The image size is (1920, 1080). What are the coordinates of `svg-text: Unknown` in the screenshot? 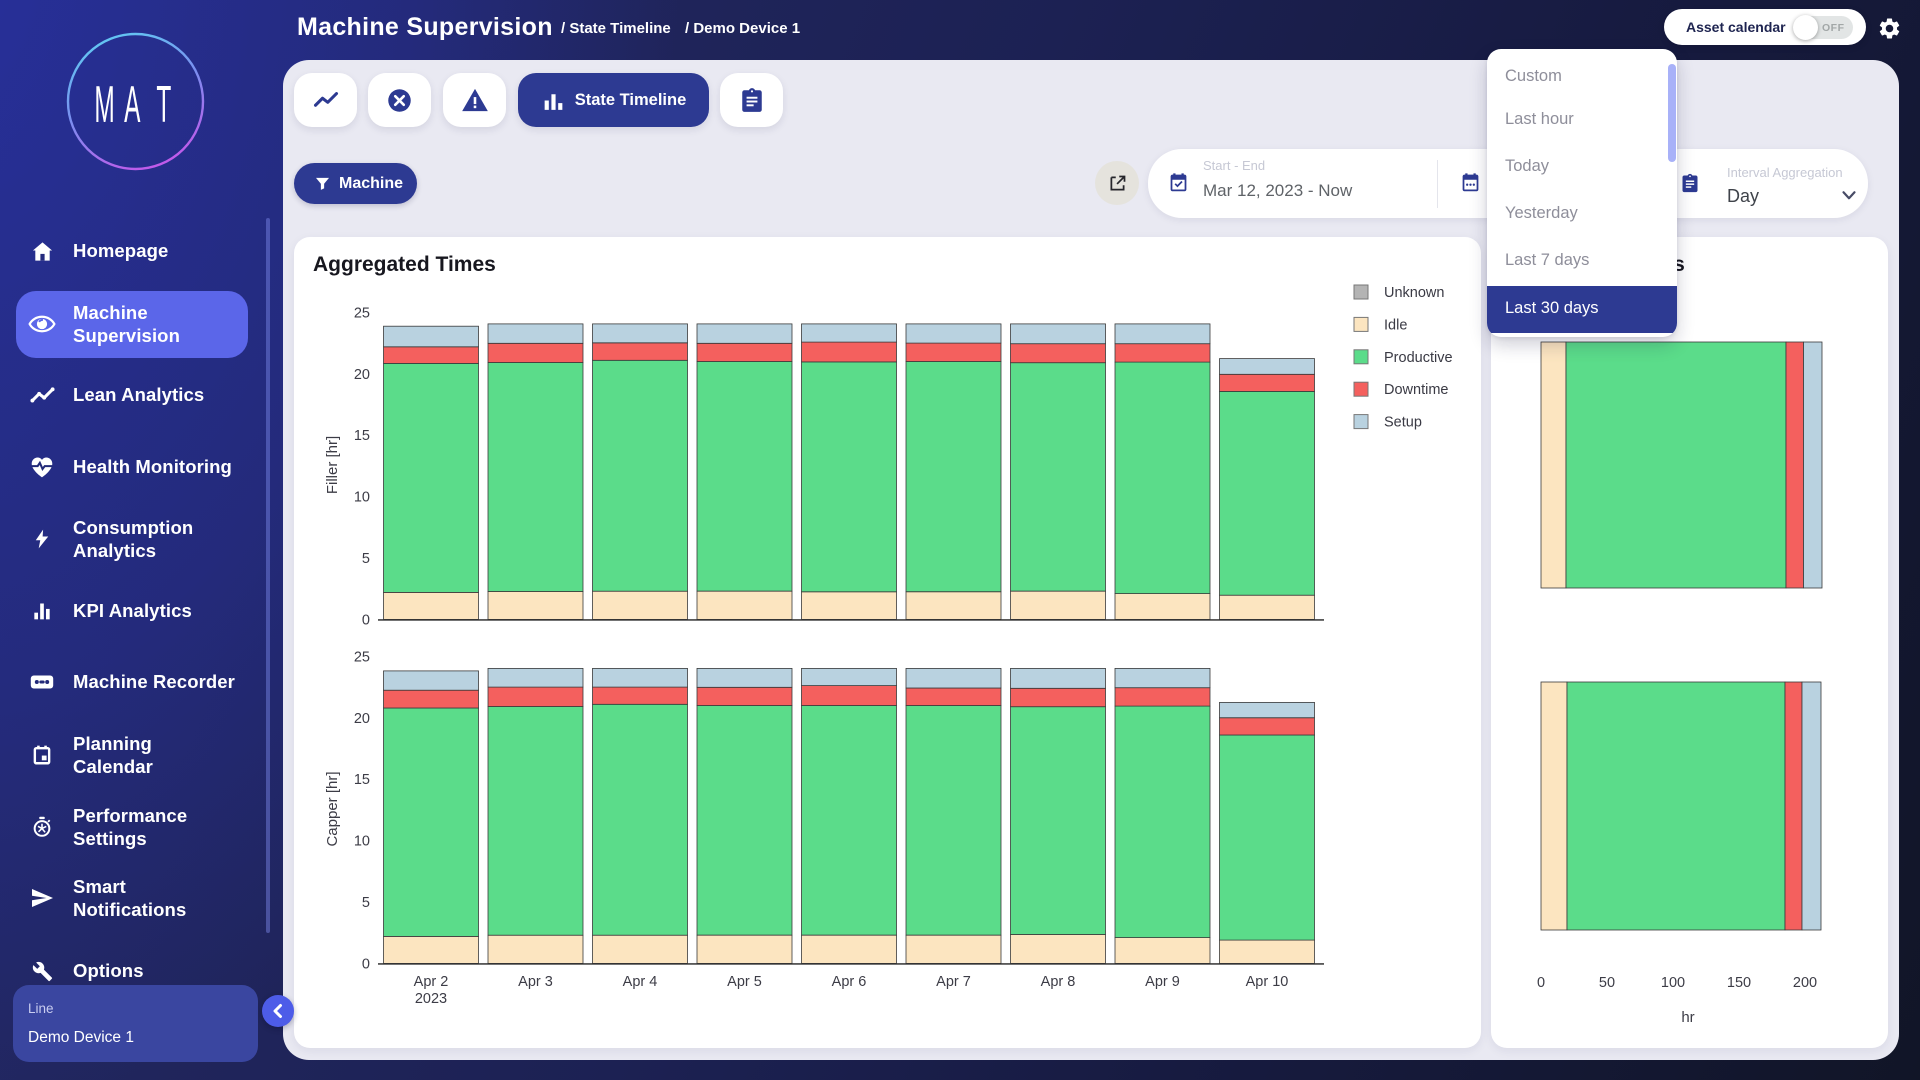 It's located at (1414, 293).